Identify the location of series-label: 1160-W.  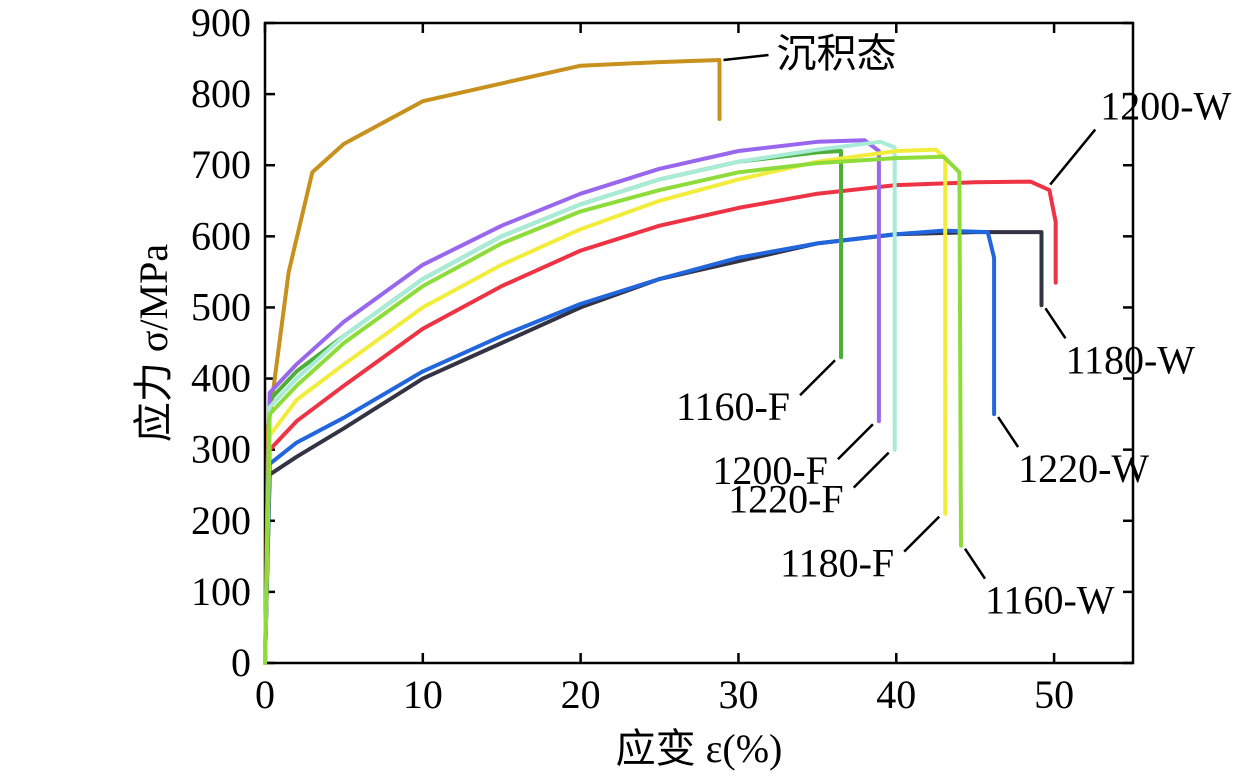
(1050, 600).